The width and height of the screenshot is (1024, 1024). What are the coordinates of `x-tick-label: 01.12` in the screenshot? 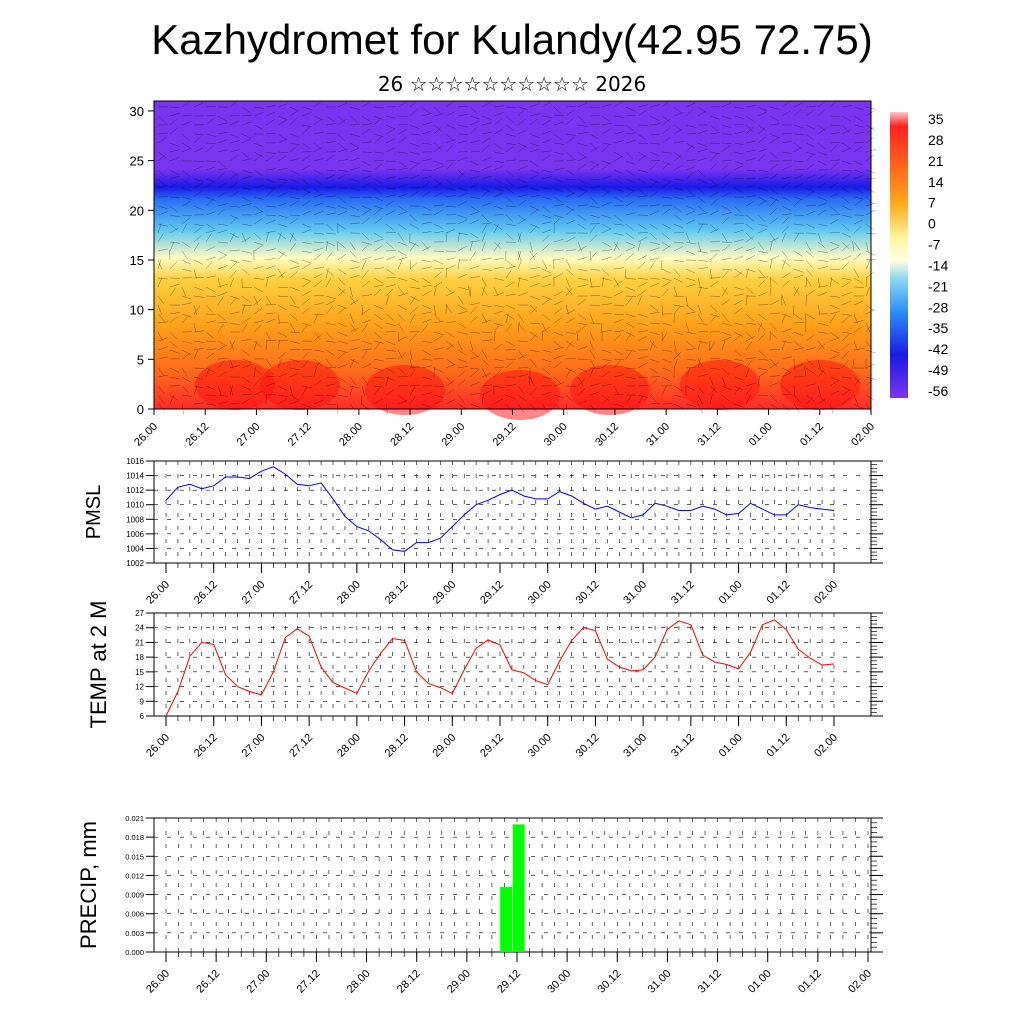 It's located at (812, 435).